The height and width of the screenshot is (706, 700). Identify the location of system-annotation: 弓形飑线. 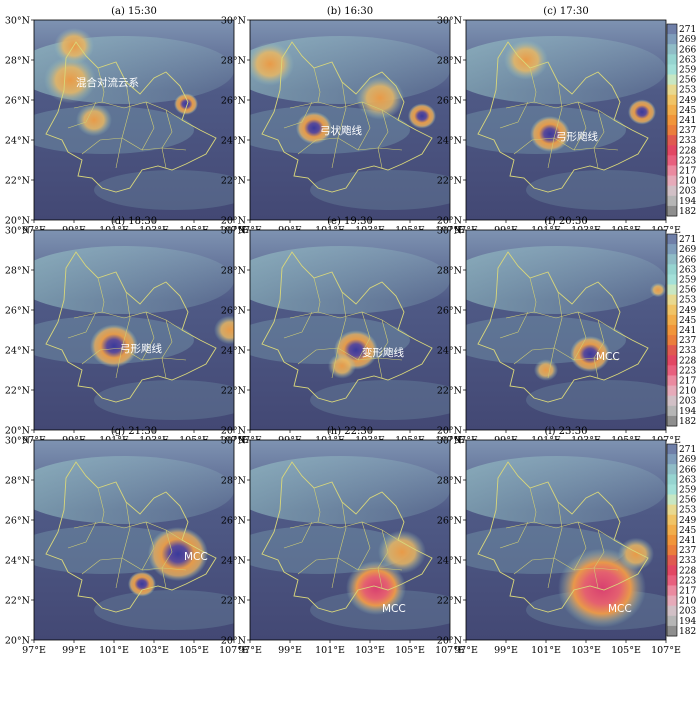
(577, 136).